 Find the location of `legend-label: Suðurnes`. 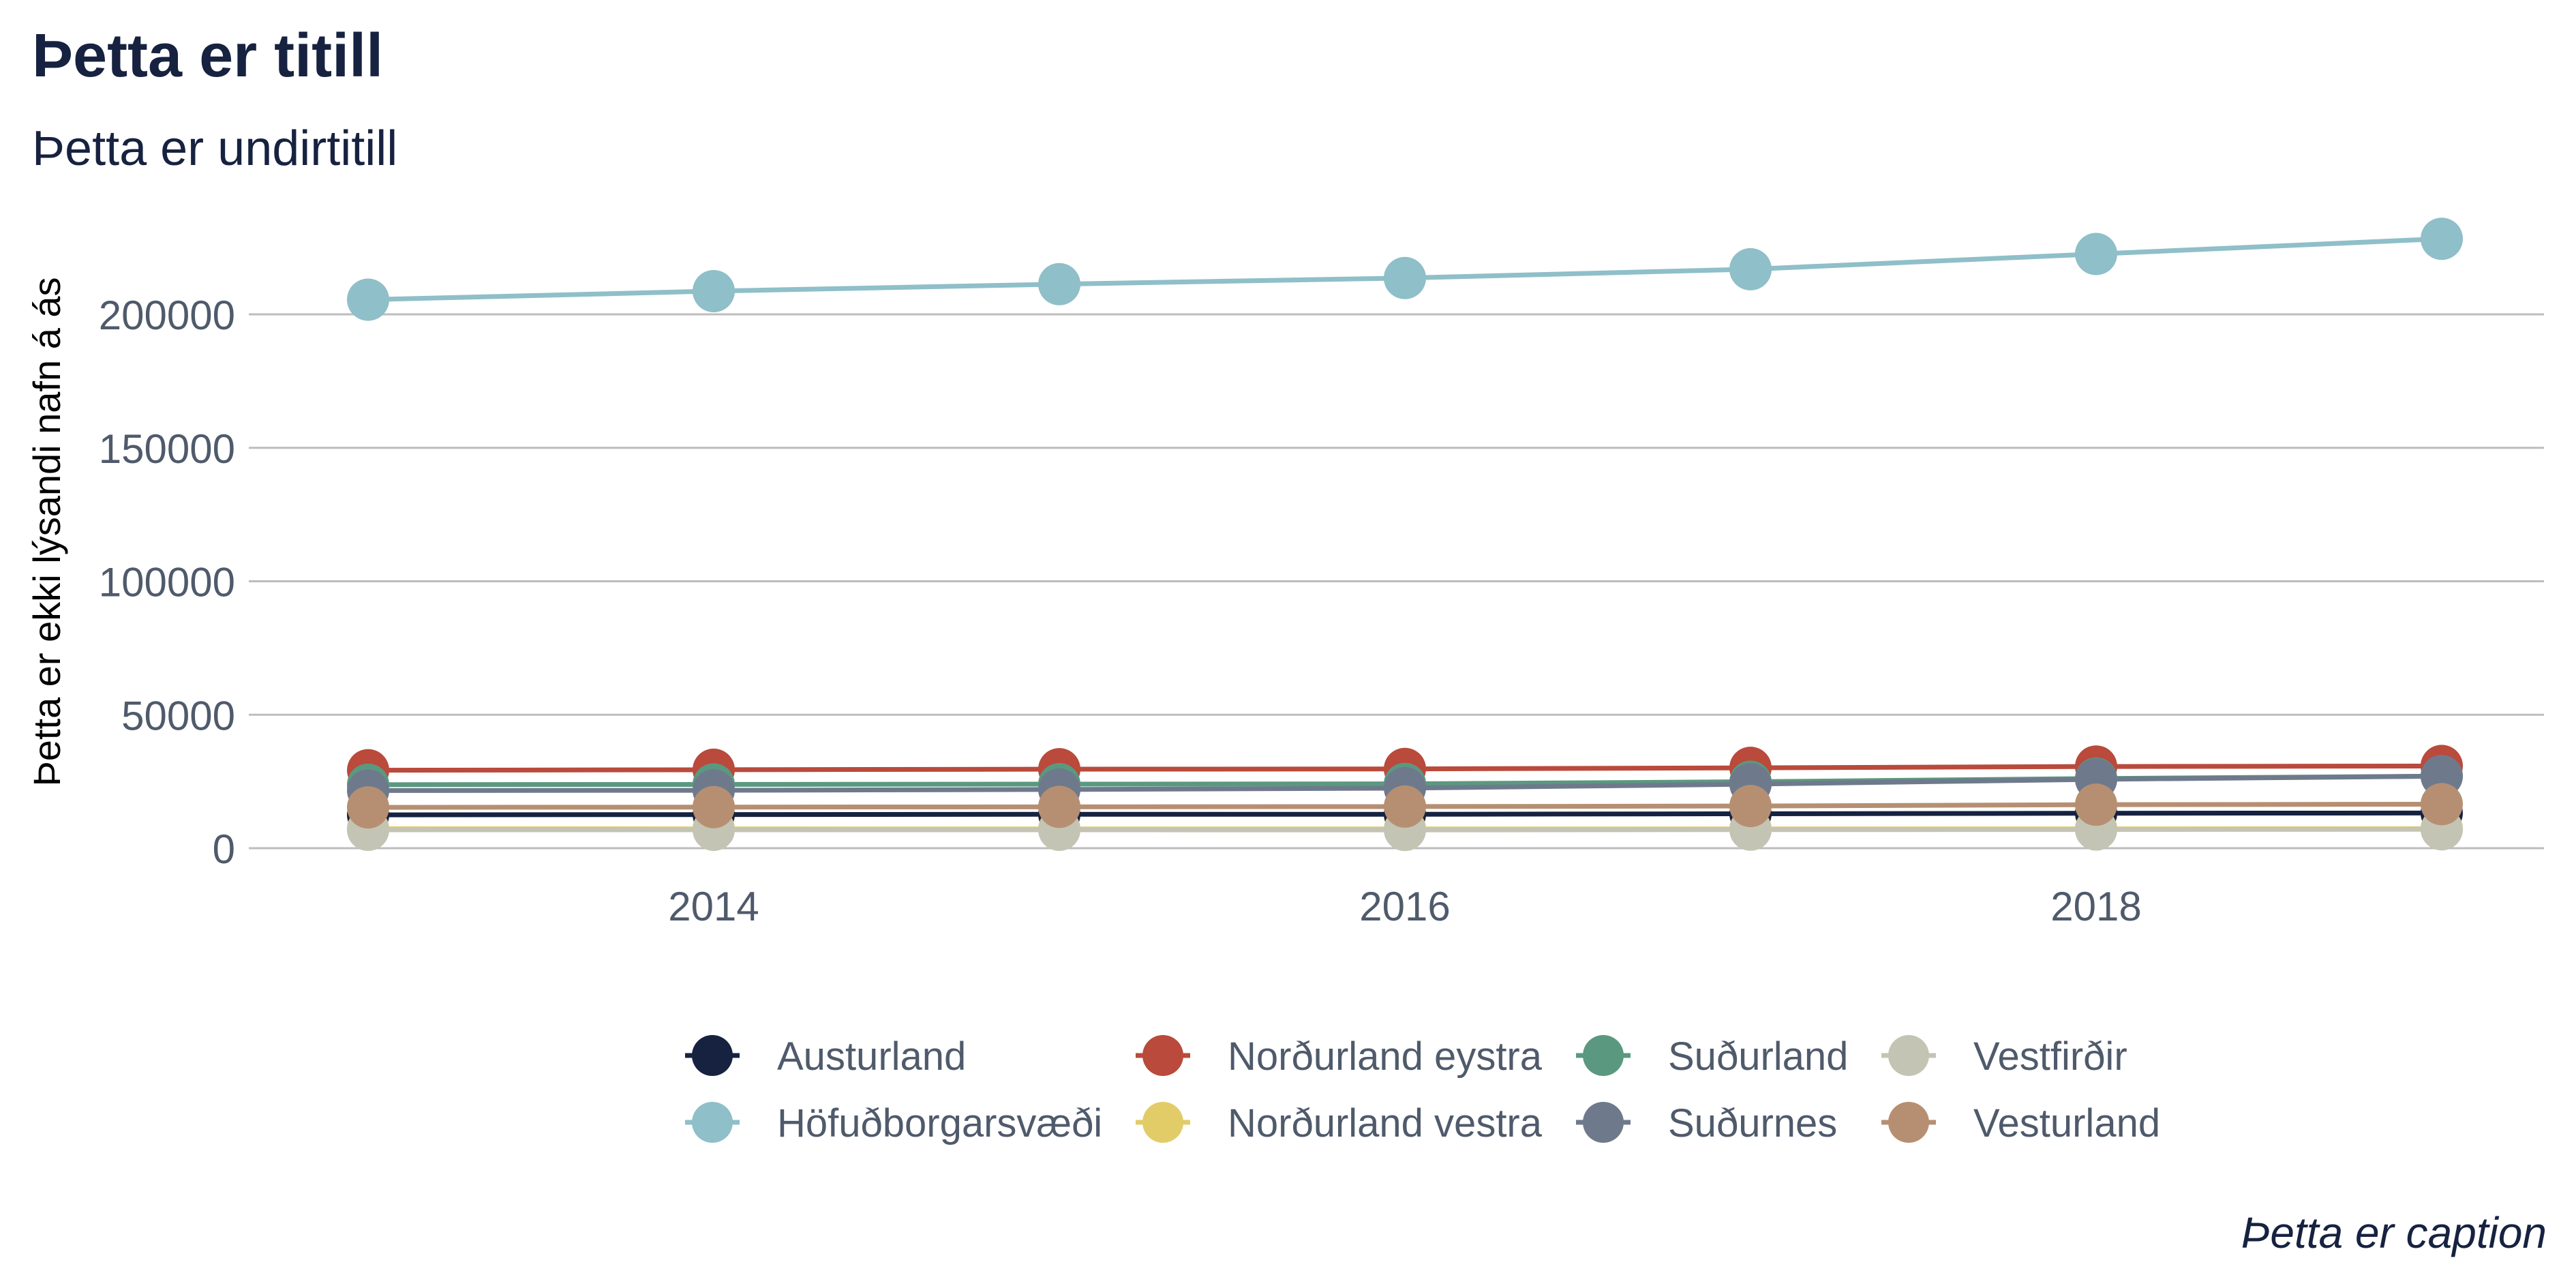

legend-label: Suðurnes is located at coordinates (1752, 1123).